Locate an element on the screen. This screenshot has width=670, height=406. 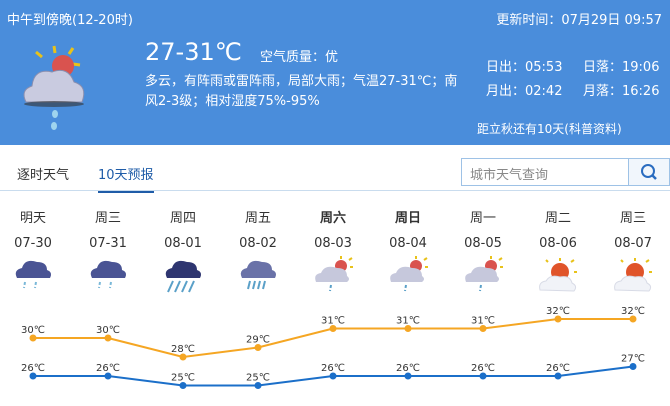
forecast-date: 07-30 is located at coordinates (33, 243).